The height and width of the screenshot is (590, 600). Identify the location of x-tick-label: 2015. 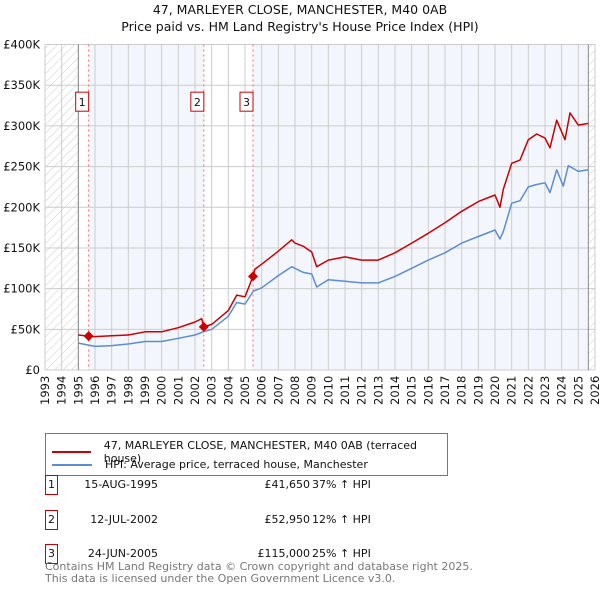
(412, 390).